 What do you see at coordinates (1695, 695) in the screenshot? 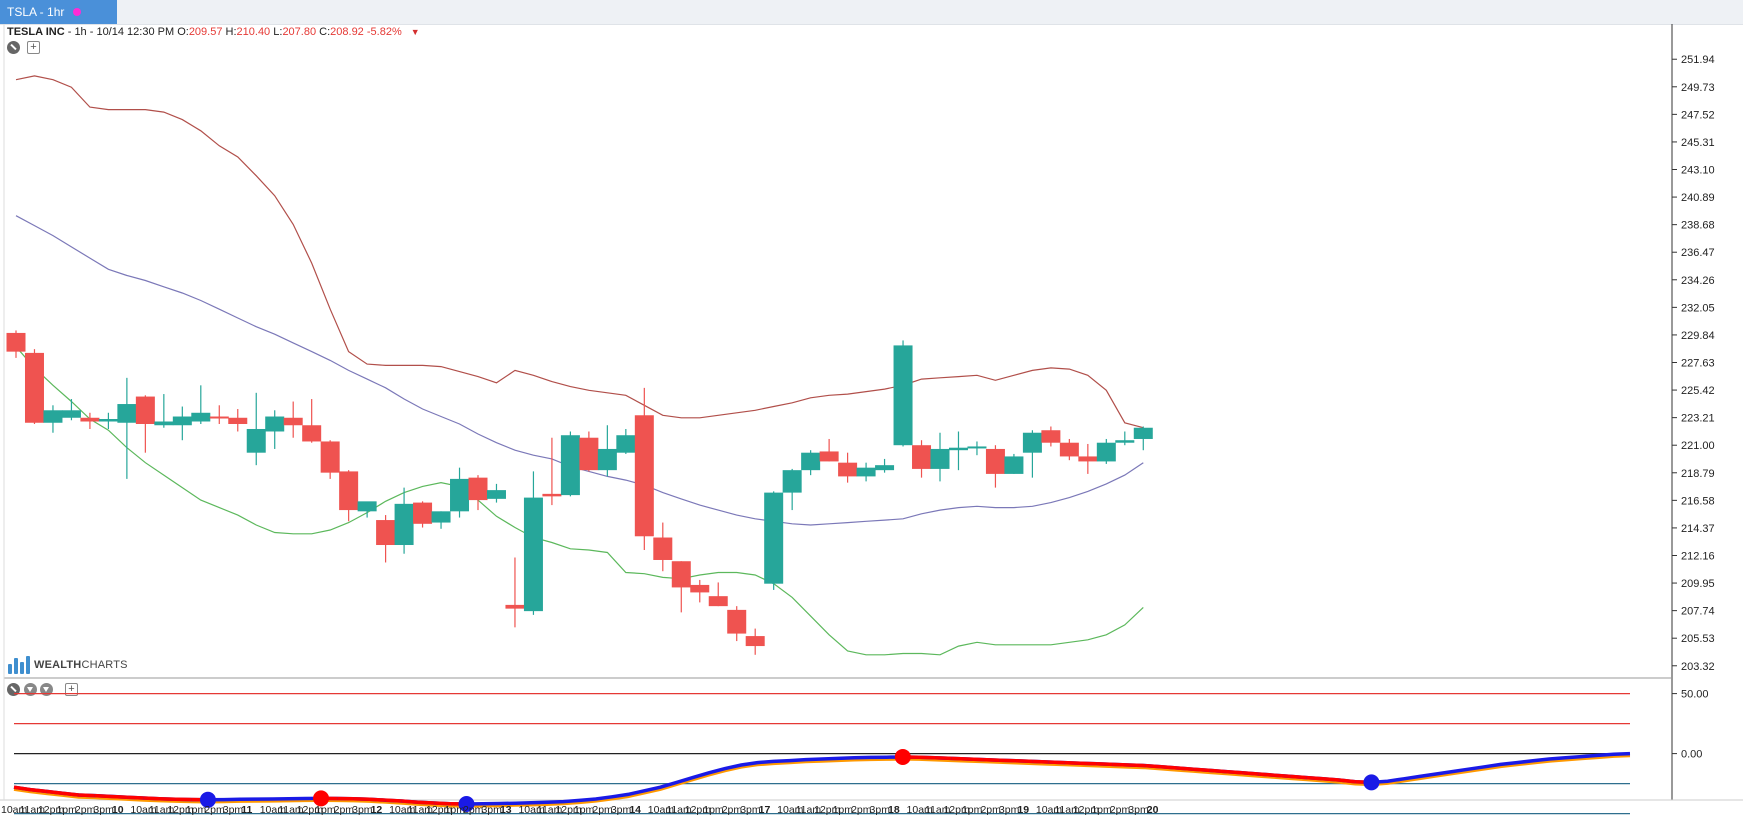
I see `osc-y-tick-label: 50.00` at bounding box center [1695, 695].